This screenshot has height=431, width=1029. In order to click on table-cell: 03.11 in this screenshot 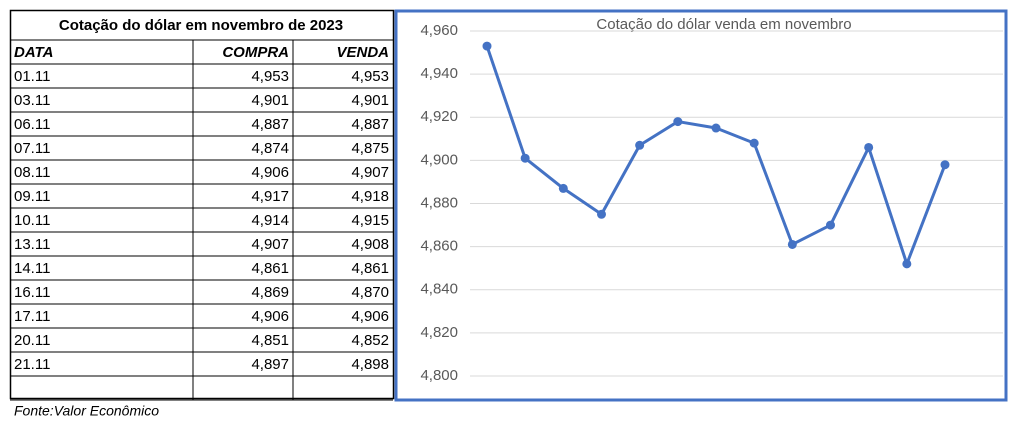, I will do `click(32, 100)`.